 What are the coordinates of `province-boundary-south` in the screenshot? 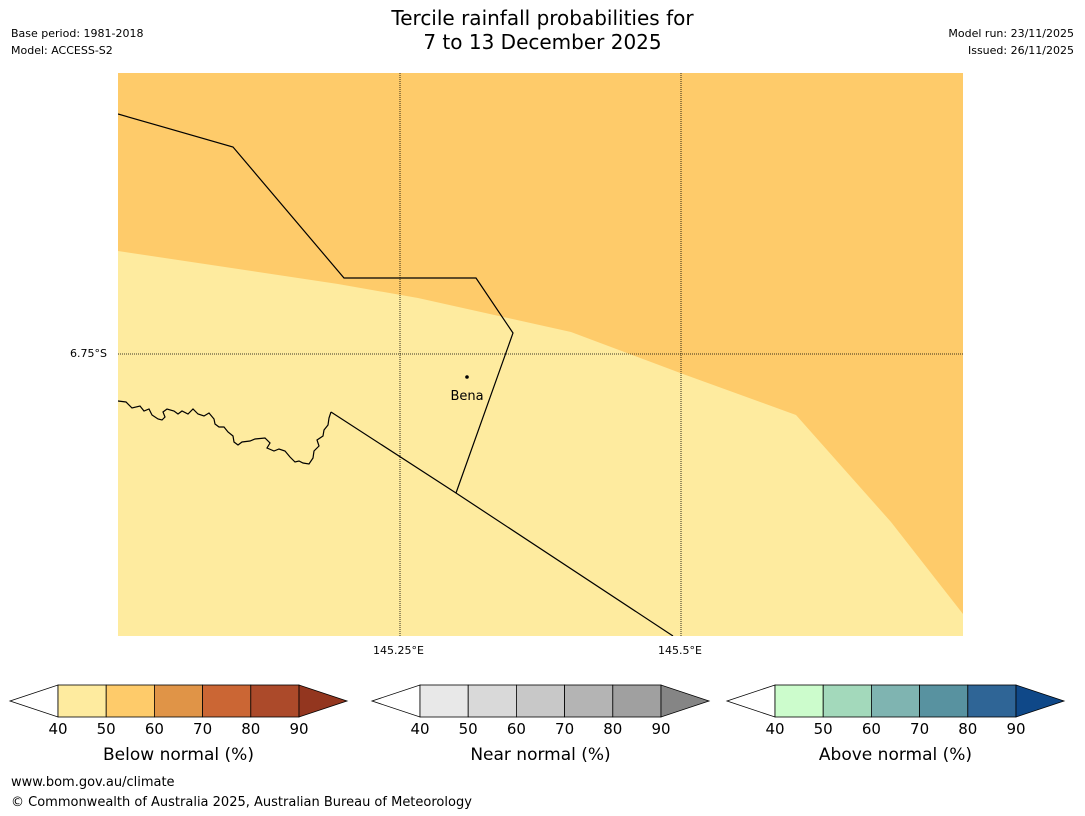 It's located at (502, 523).